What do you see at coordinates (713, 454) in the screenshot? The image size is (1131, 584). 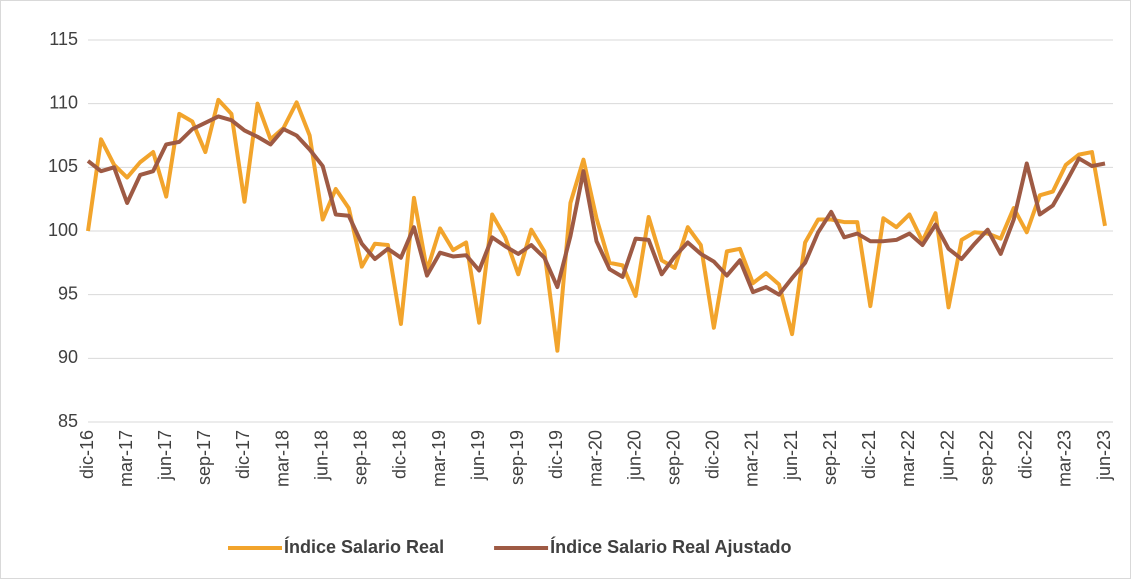 I see `x-tick-label: dic-20` at bounding box center [713, 454].